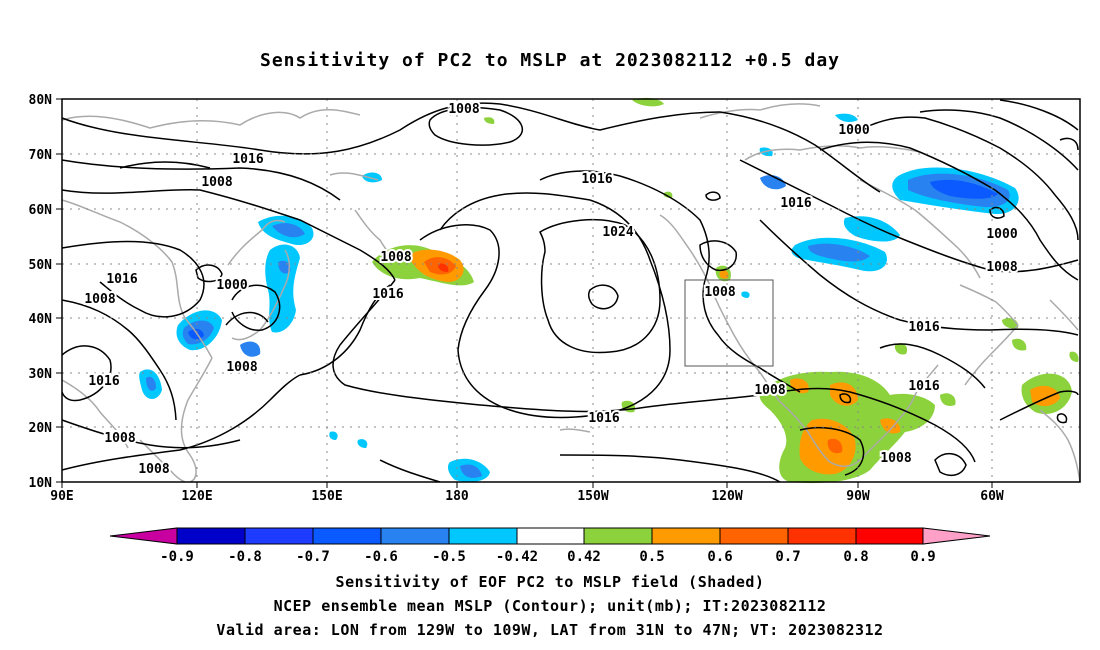  What do you see at coordinates (313, 557) in the screenshot?
I see `colorbar-label: -0.7` at bounding box center [313, 557].